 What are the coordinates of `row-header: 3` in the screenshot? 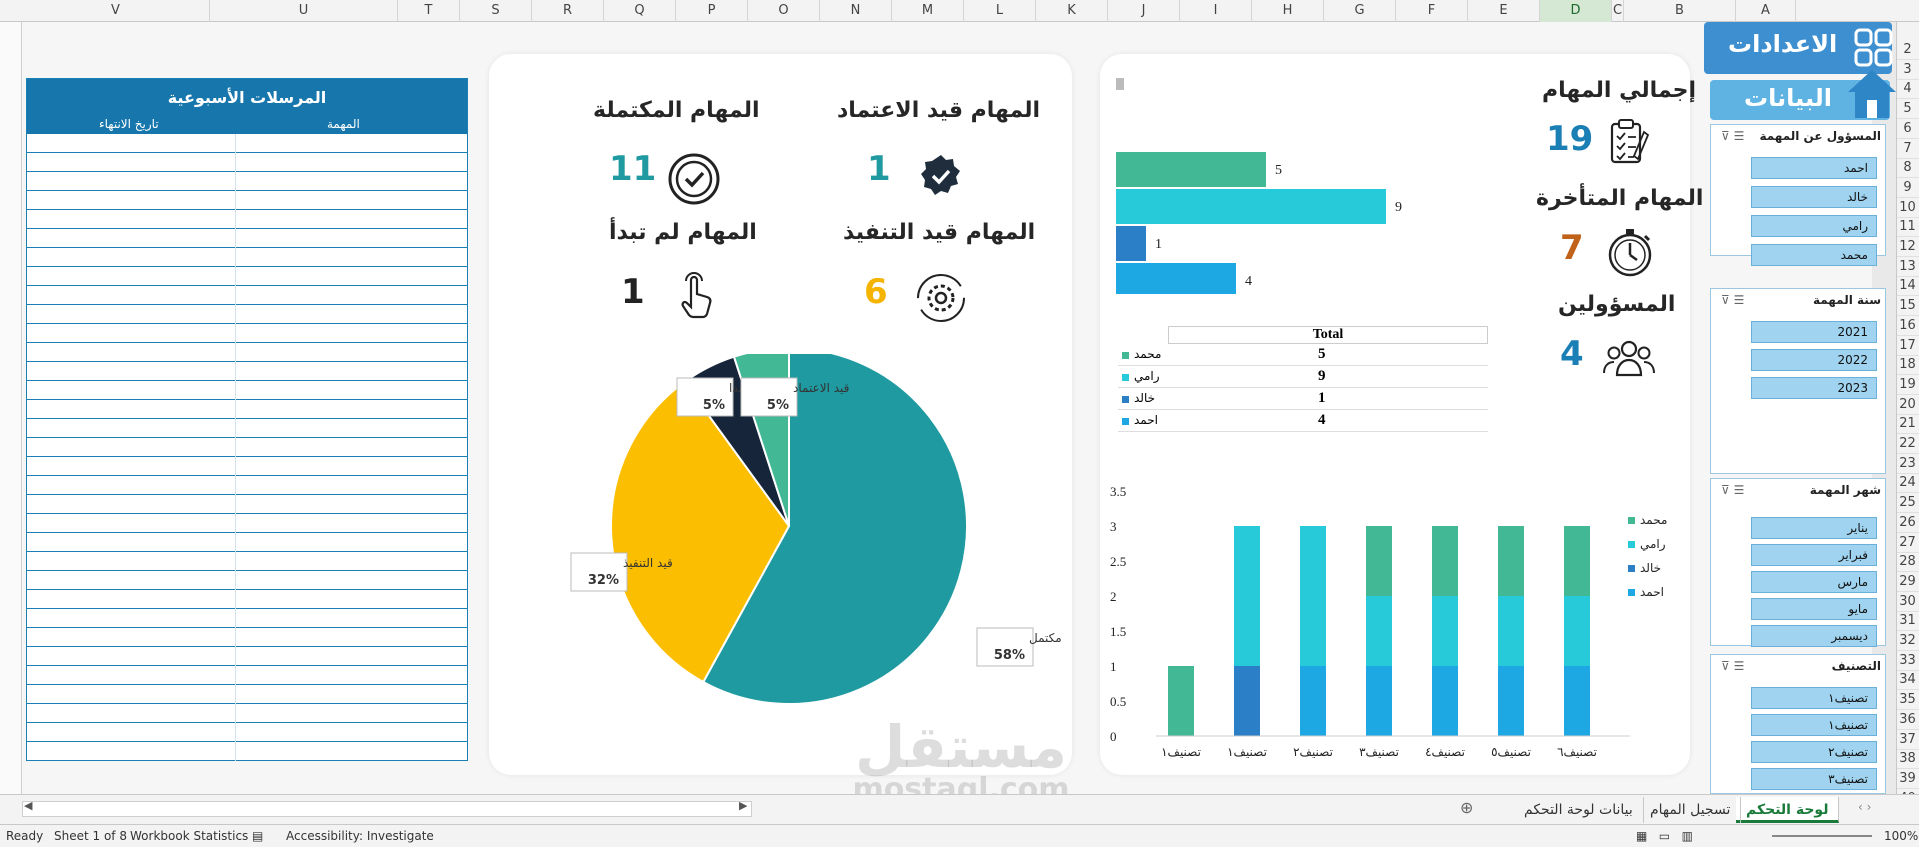 It's located at (1908, 70).